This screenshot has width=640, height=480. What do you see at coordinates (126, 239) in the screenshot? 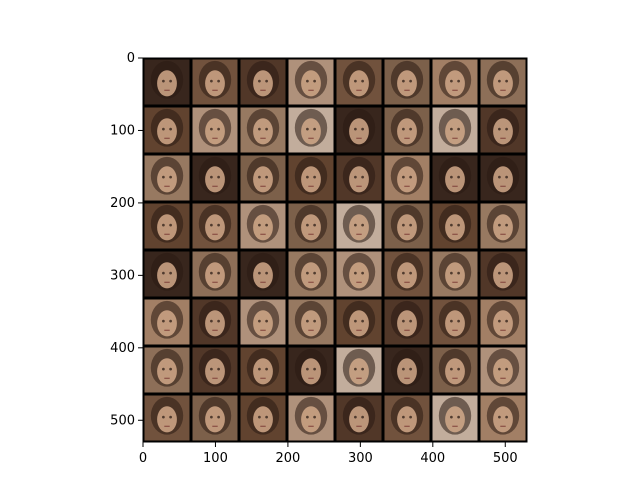
I see `y-axis: 0 100 200 300 400 500` at bounding box center [126, 239].